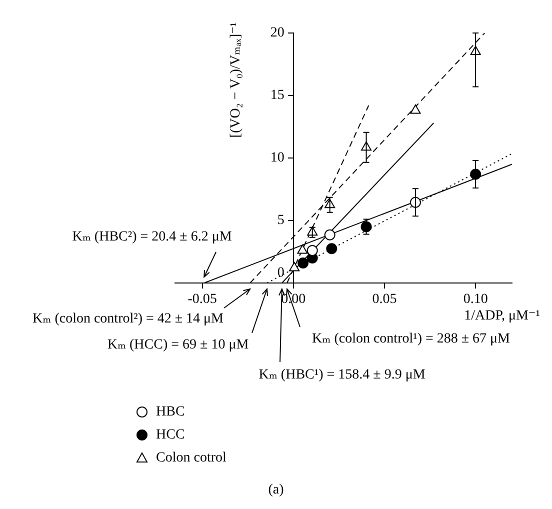 The height and width of the screenshot is (509, 552). I want to click on annotation: Kₘ (colon control²) = 42 ± 14 μM, so click(128, 319).